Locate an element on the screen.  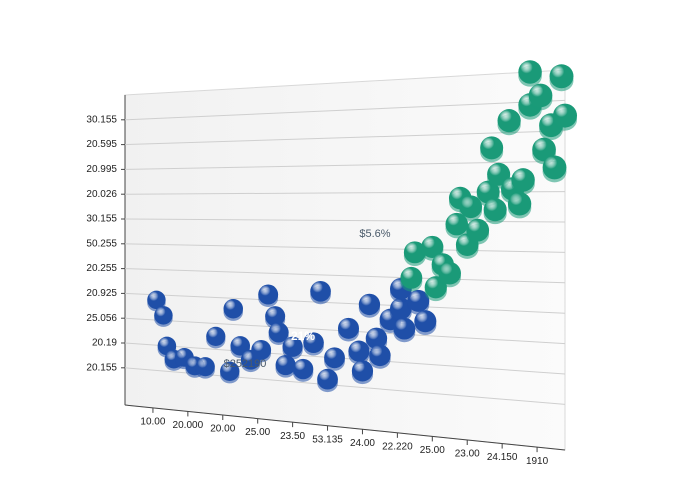
y-tick-label: 25.056 is located at coordinates (101, 318).